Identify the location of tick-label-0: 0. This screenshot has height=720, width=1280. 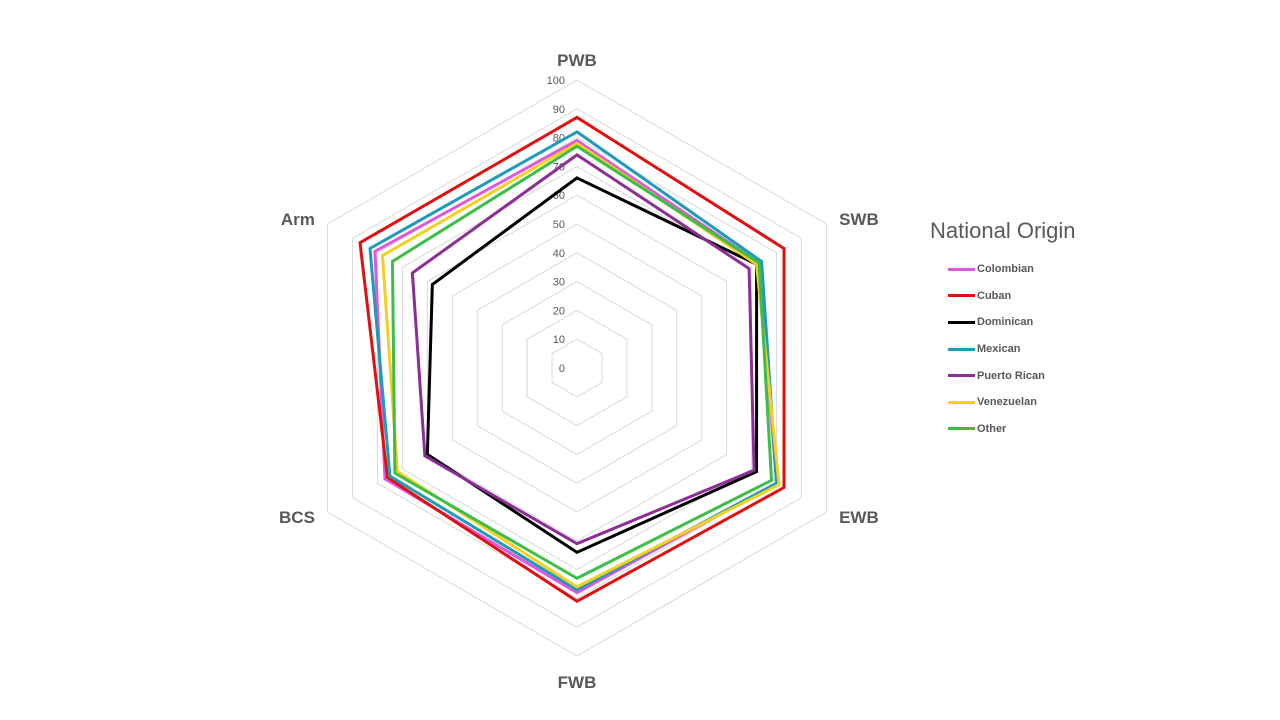
(562, 369).